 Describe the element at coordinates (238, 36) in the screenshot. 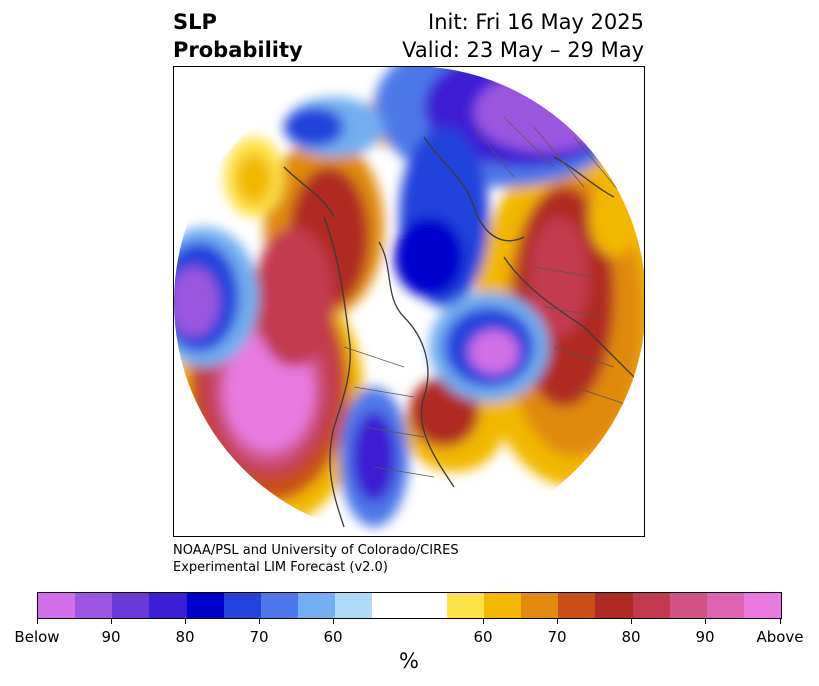

I see `map-title: SLP Probability` at that location.